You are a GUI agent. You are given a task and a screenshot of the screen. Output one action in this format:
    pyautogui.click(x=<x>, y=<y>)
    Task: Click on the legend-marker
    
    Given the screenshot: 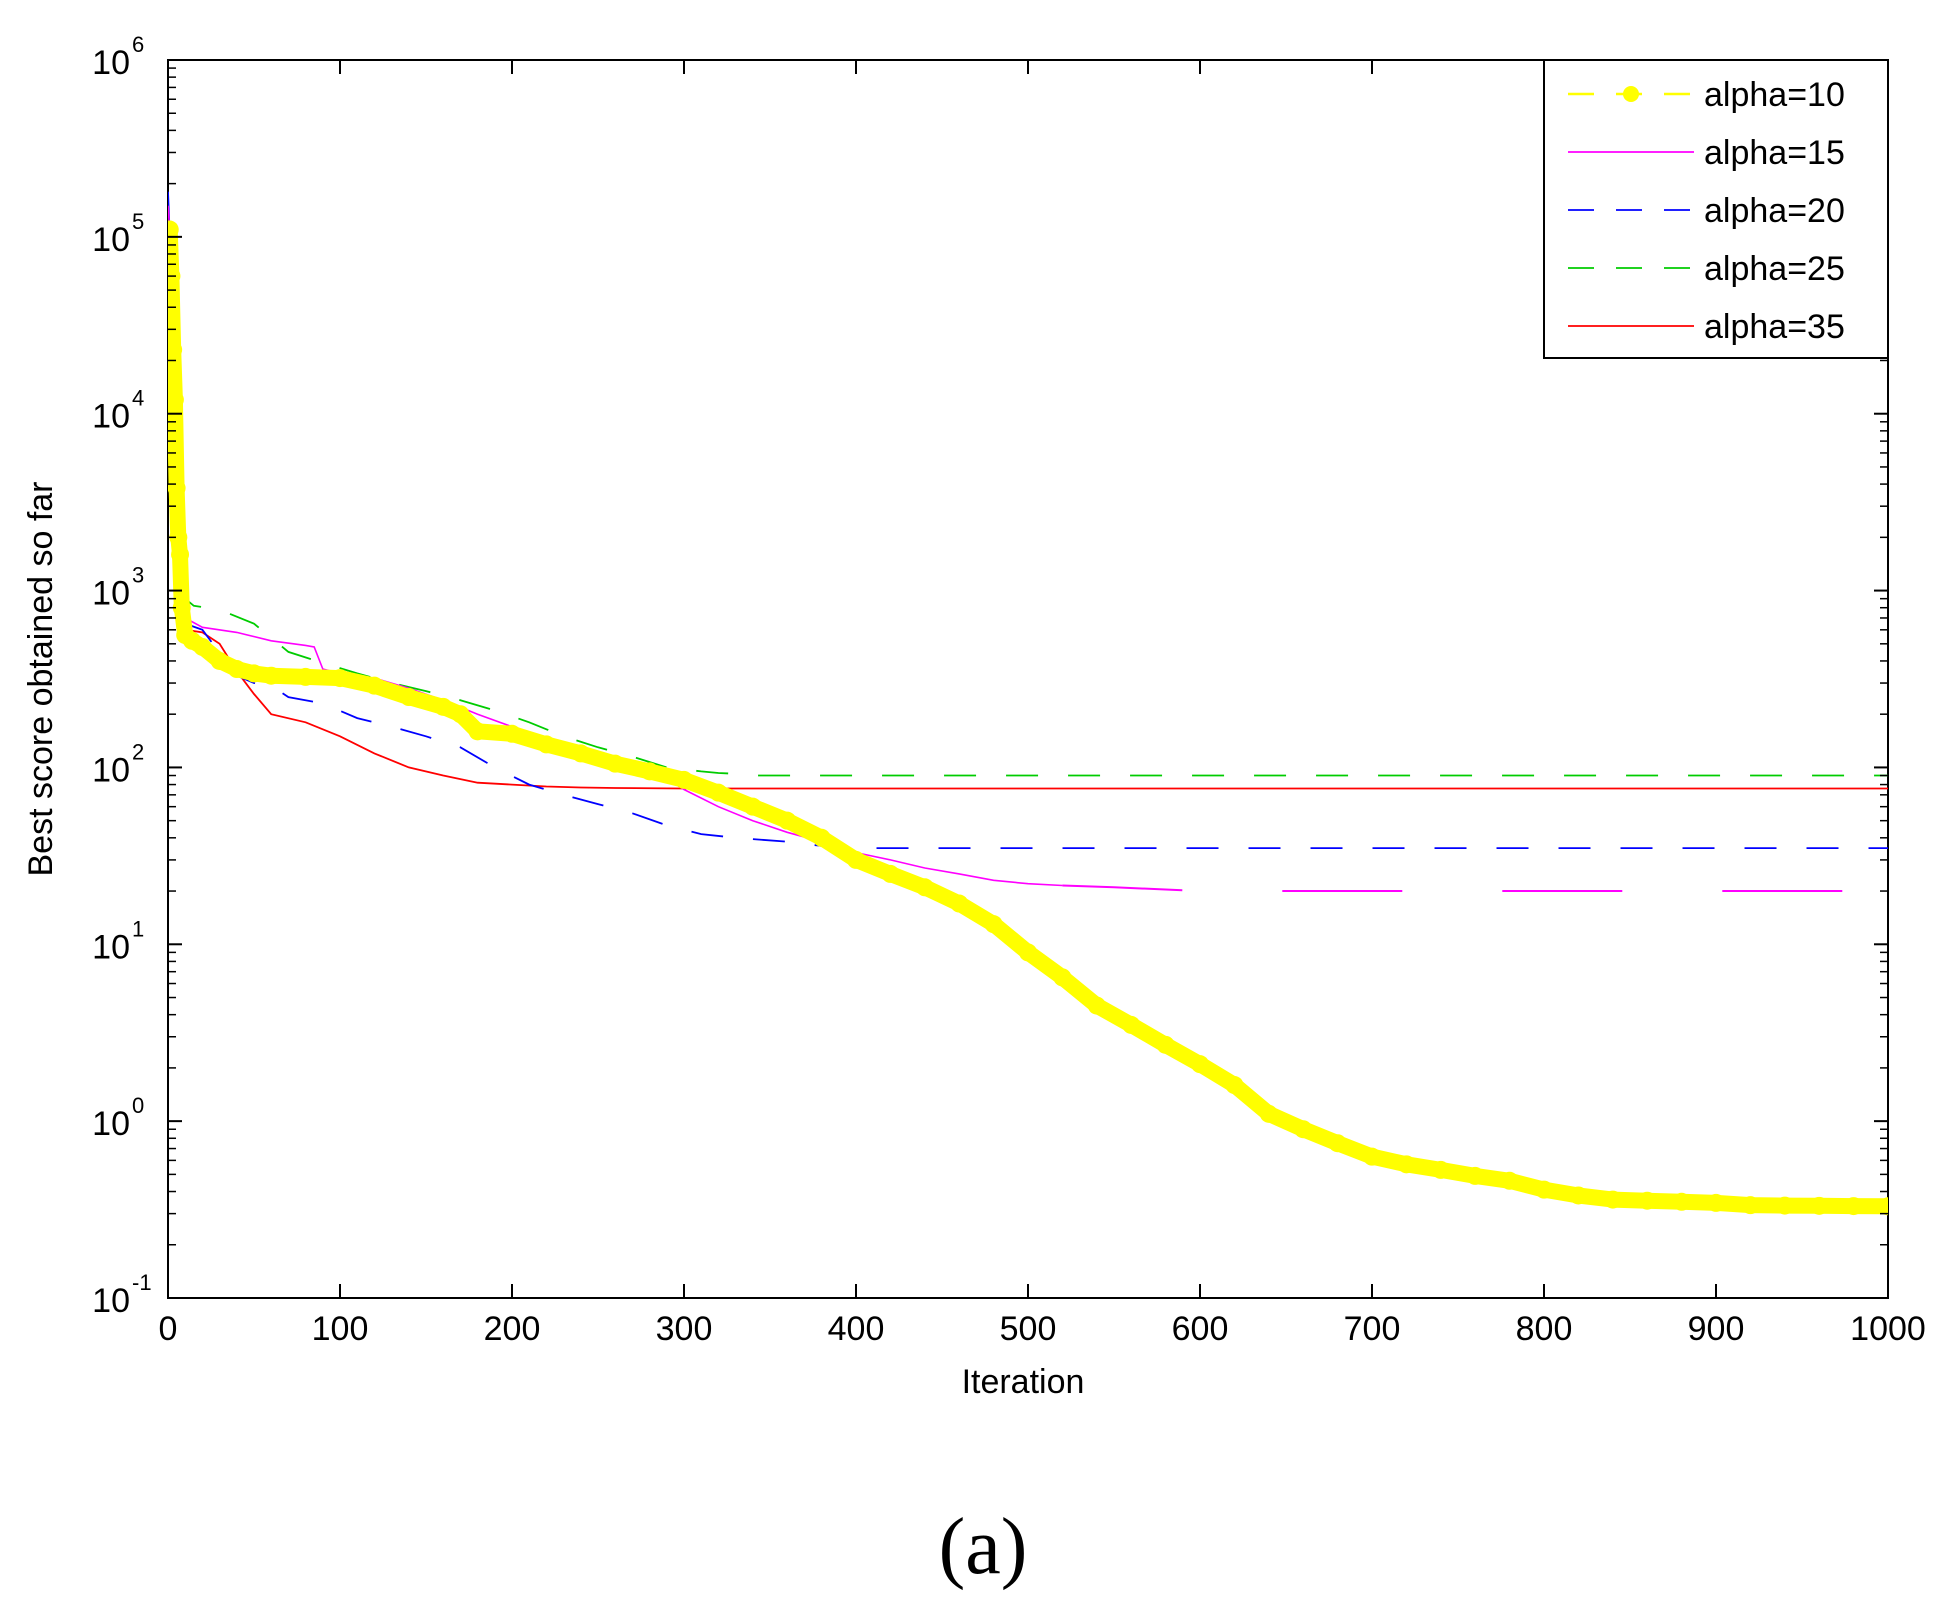 What is the action you would take?
    pyautogui.click(x=1631, y=94)
    